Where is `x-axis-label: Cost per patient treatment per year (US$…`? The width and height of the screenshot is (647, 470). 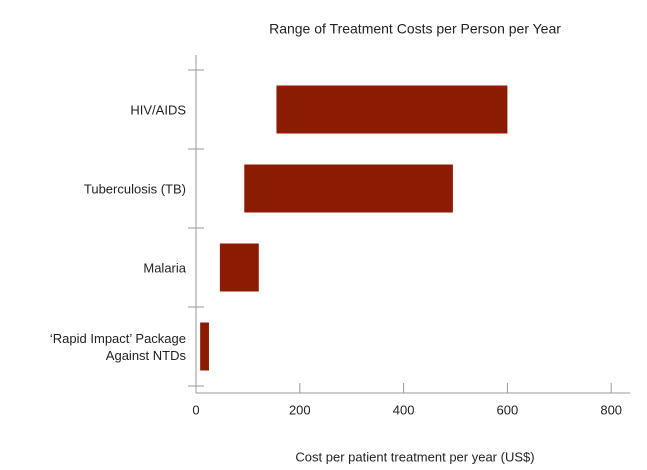
x-axis-label: Cost per patient treatment per year (US$… is located at coordinates (414, 456).